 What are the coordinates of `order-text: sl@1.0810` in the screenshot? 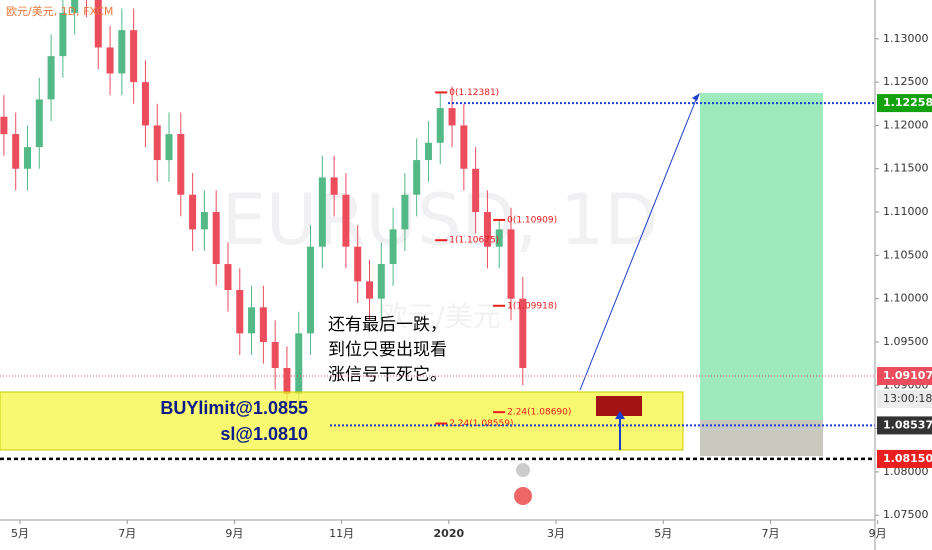 It's located at (264, 434).